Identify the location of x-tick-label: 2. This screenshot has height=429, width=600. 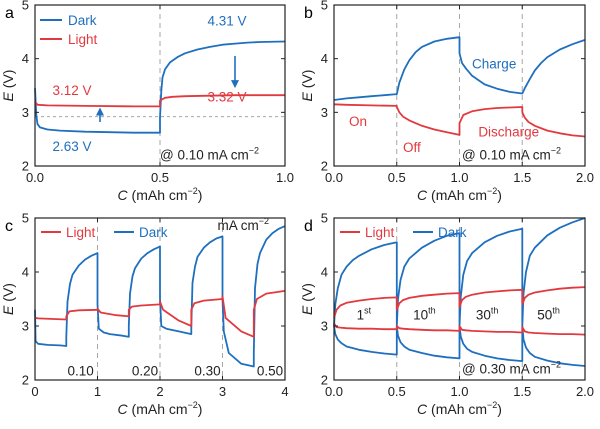
(159, 391).